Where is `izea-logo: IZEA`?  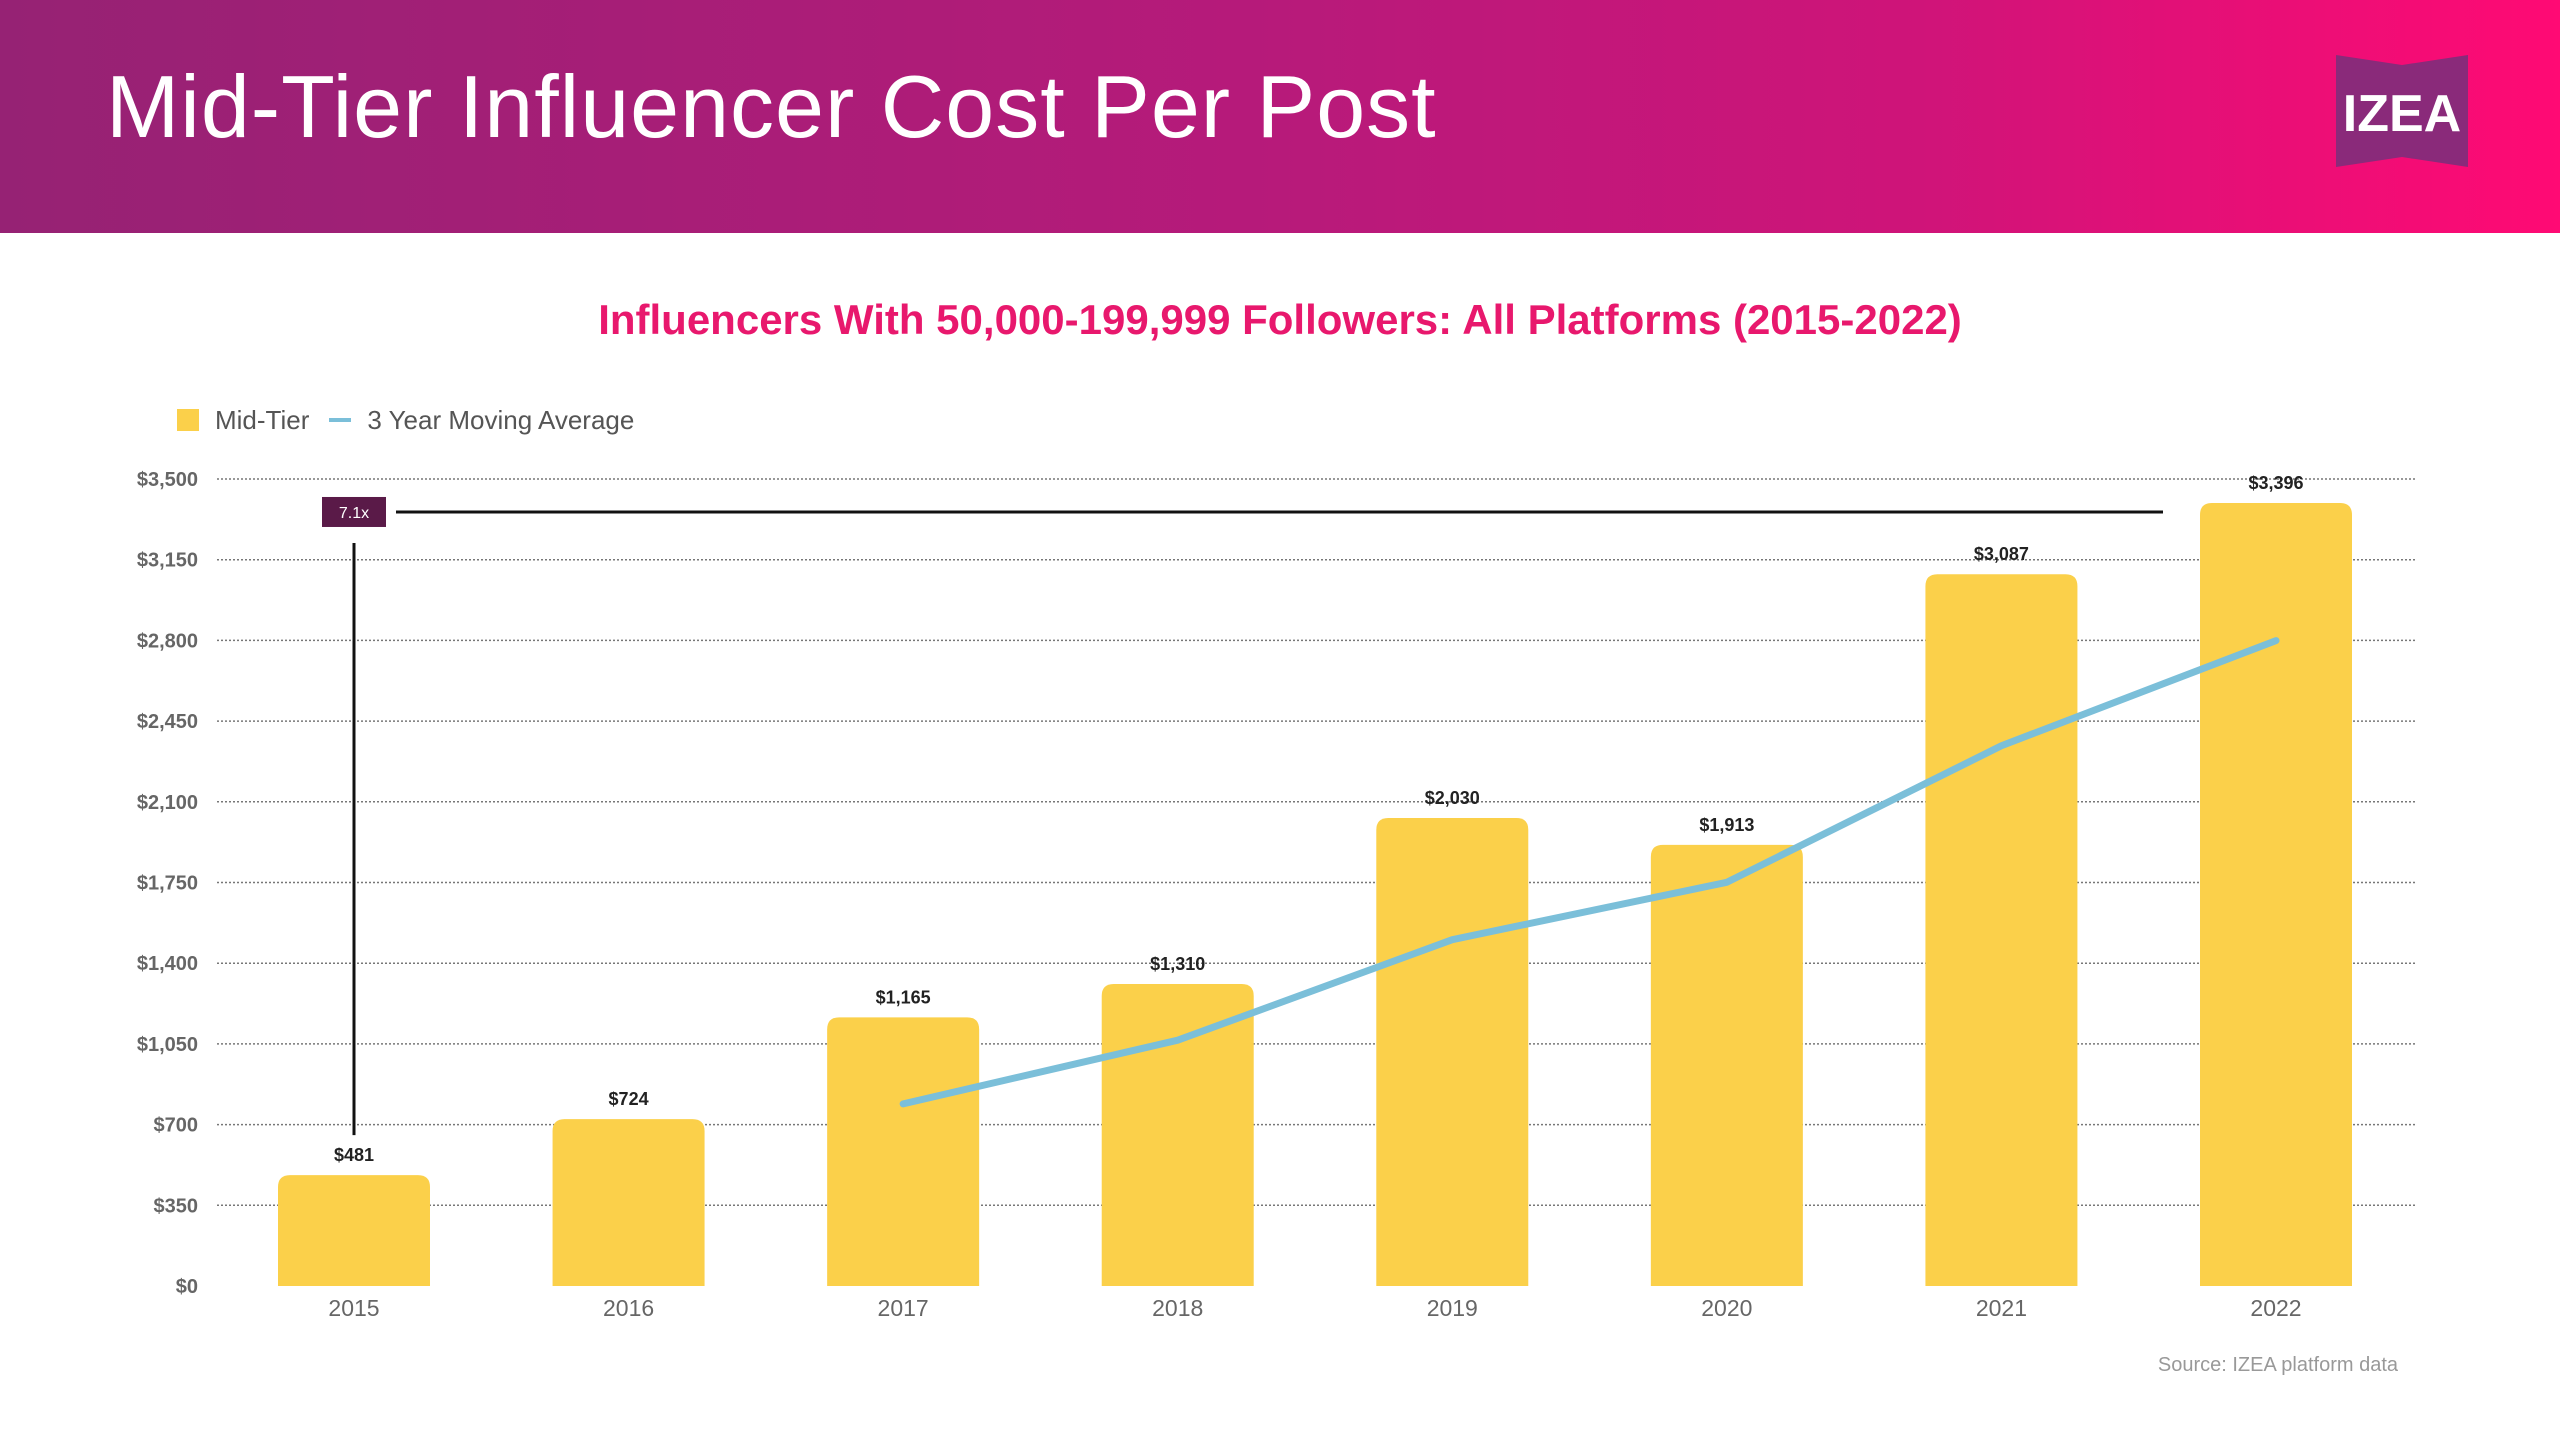 izea-logo: IZEA is located at coordinates (2402, 111).